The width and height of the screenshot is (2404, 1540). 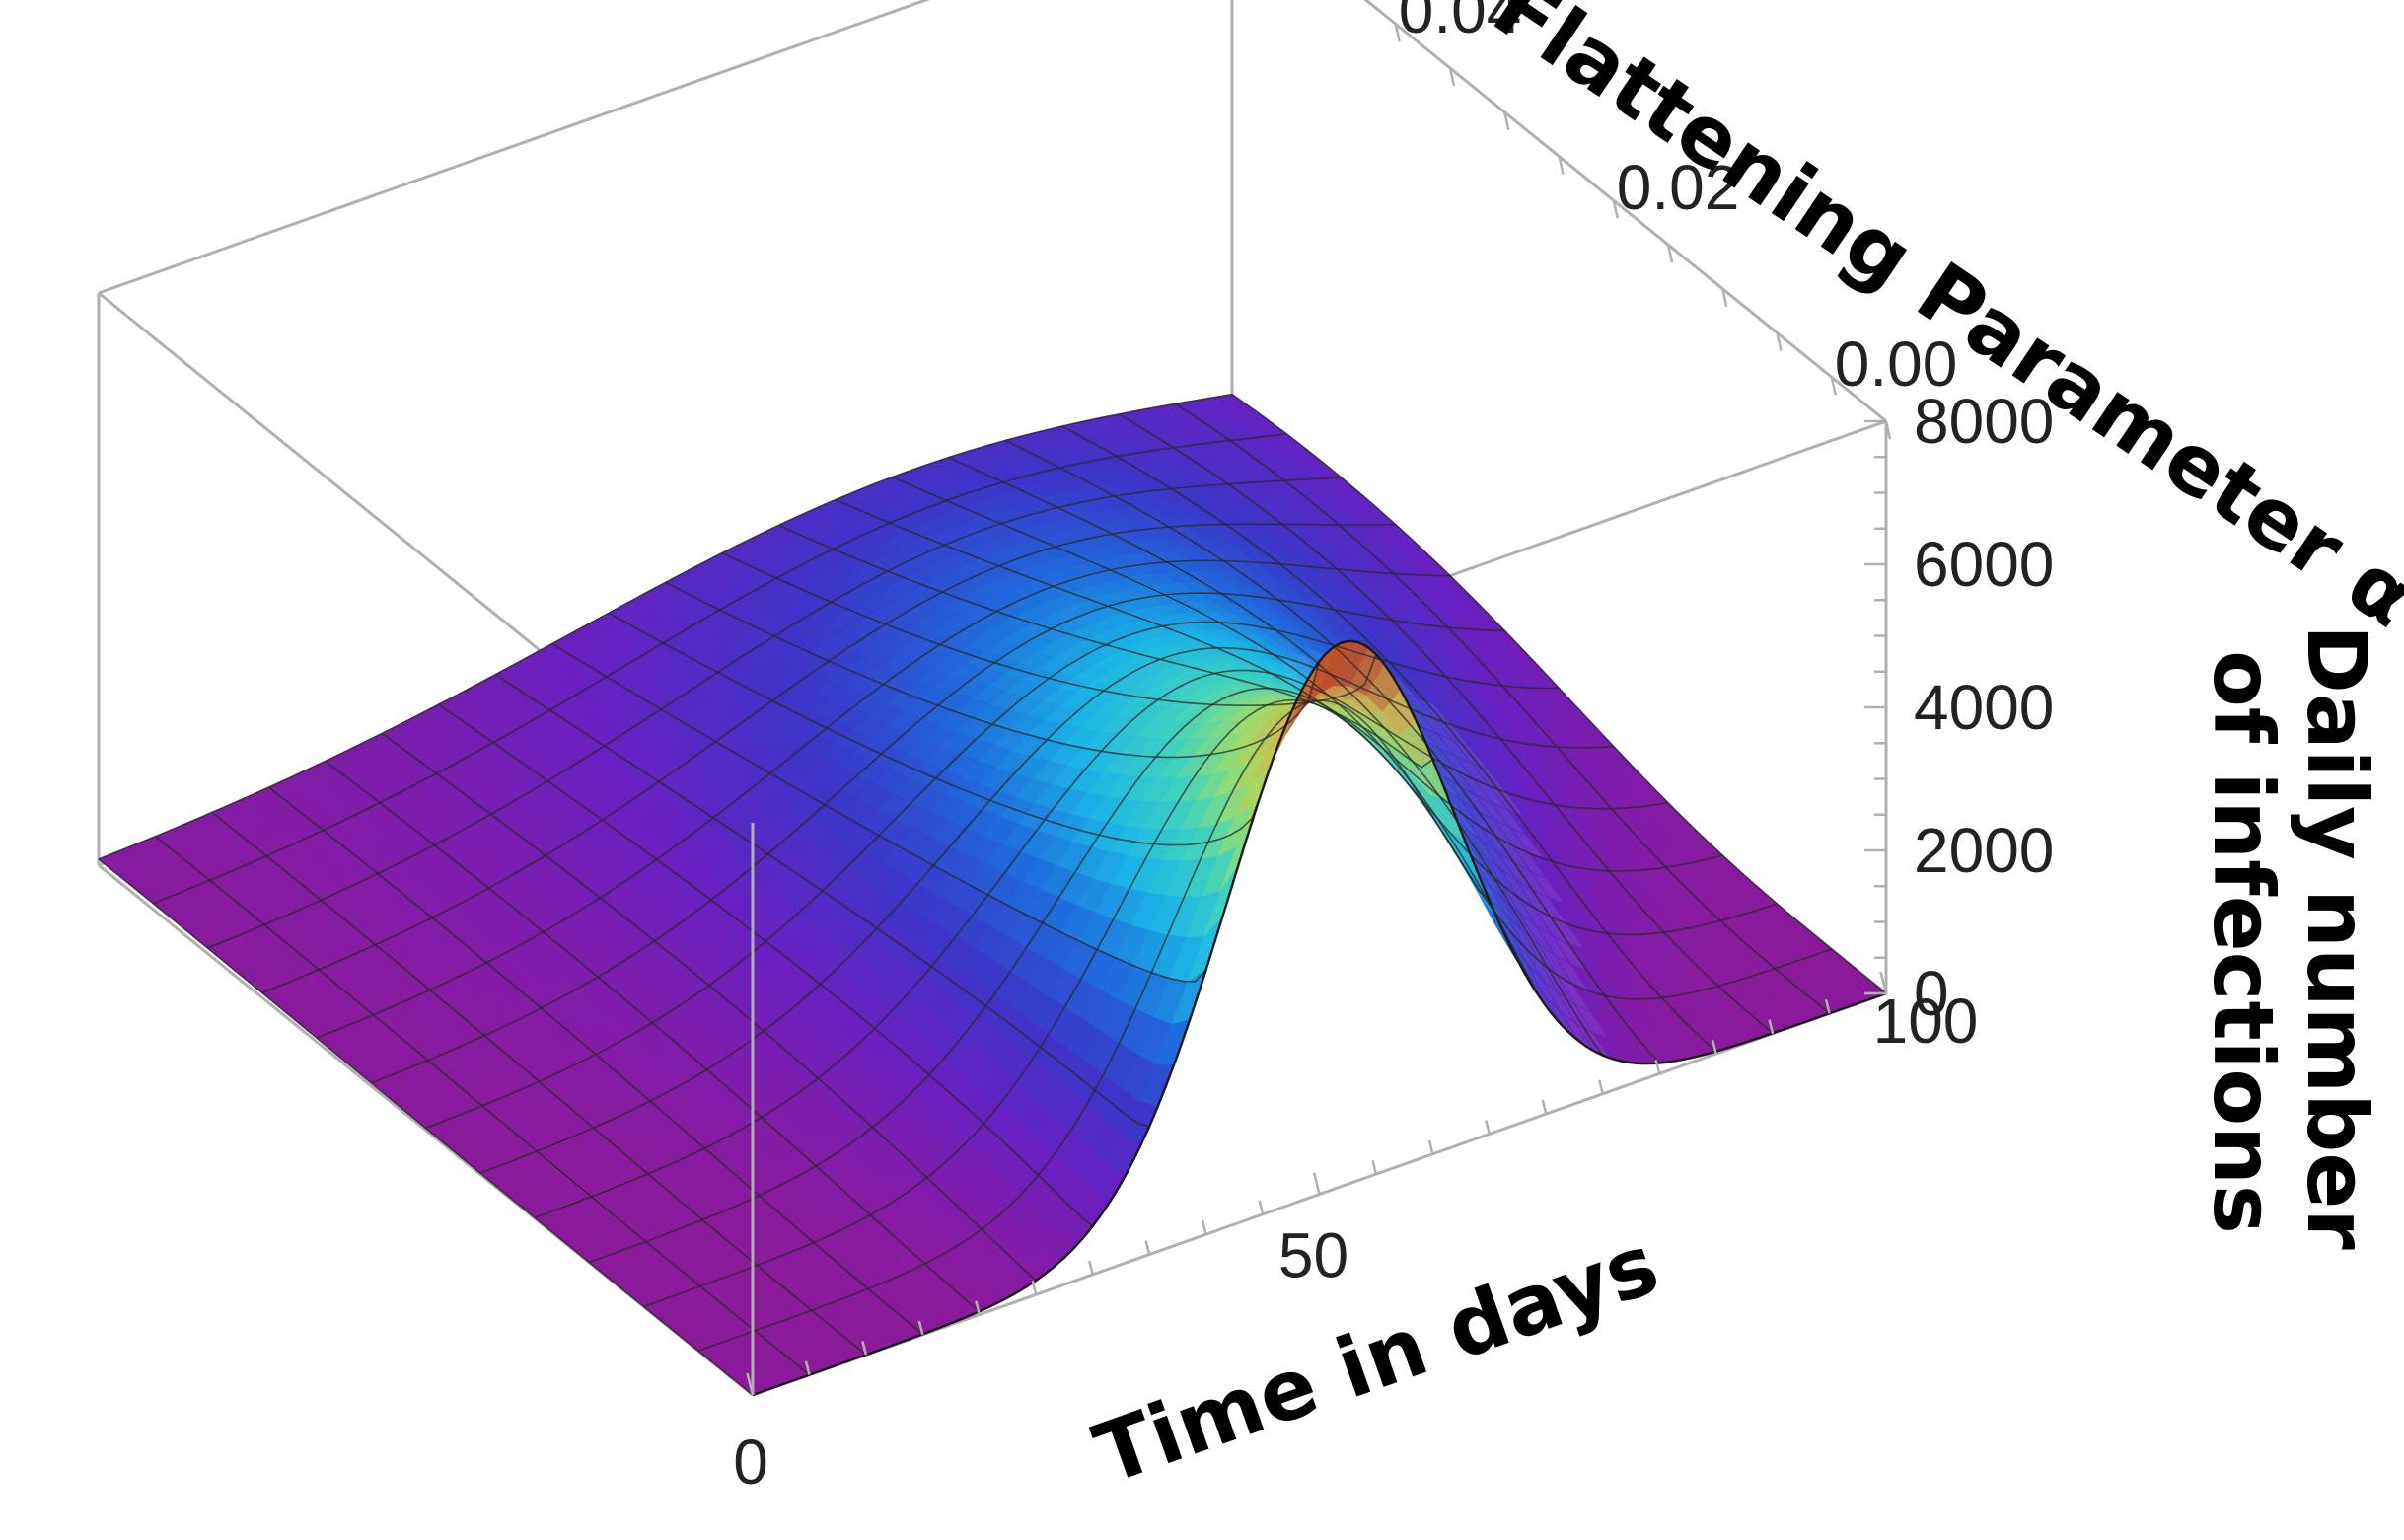 I want to click on alpha-tick-label: 0.02, so click(x=1678, y=187).